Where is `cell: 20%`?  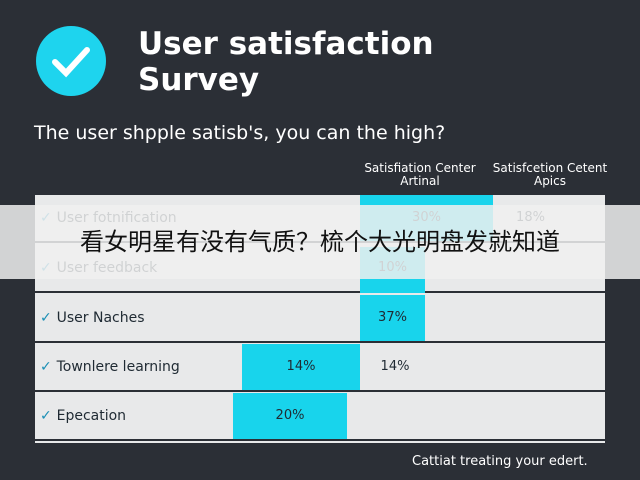 cell: 20% is located at coordinates (290, 415).